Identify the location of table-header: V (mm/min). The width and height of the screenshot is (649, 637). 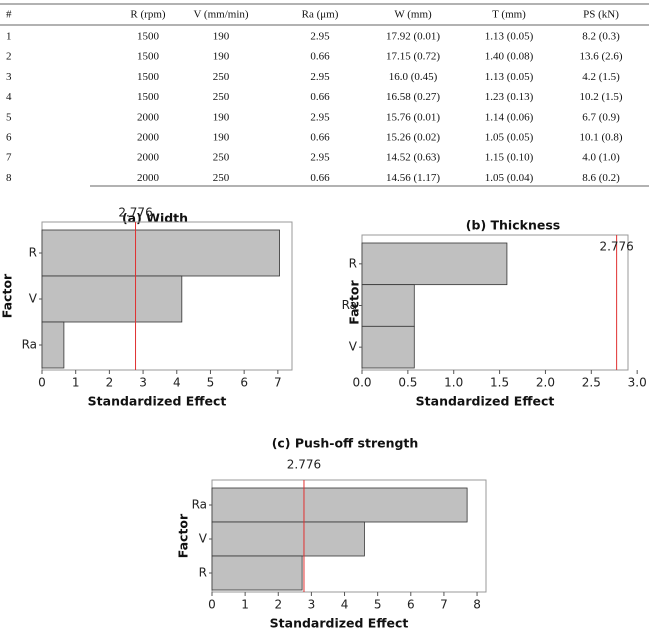
(220, 15).